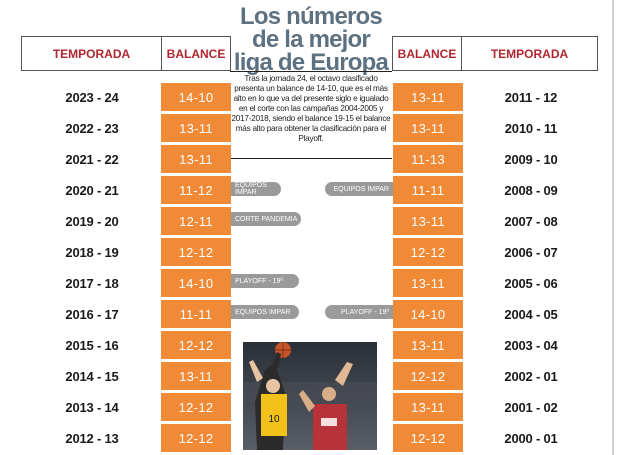 The height and width of the screenshot is (455, 619). I want to click on season-label: 2018 - 19, so click(92, 252).